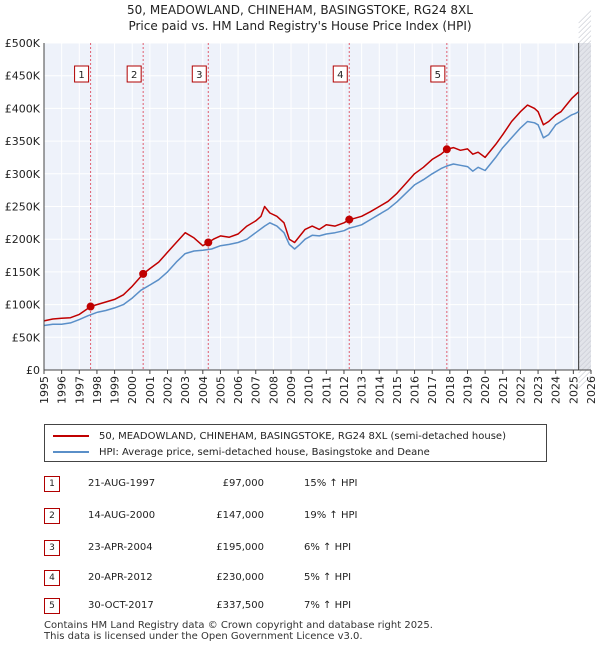 This screenshot has height=650, width=600. Describe the element at coordinates (121, 605) in the screenshot. I see `sale-date: 30-OCT-2017` at that location.